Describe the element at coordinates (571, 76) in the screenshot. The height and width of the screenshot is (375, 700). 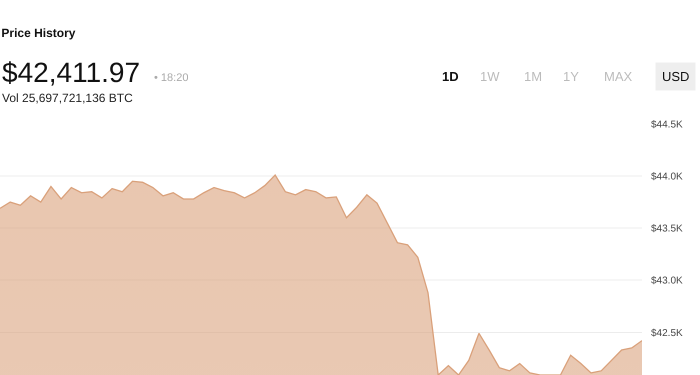
I see `text: 1Y` at that location.